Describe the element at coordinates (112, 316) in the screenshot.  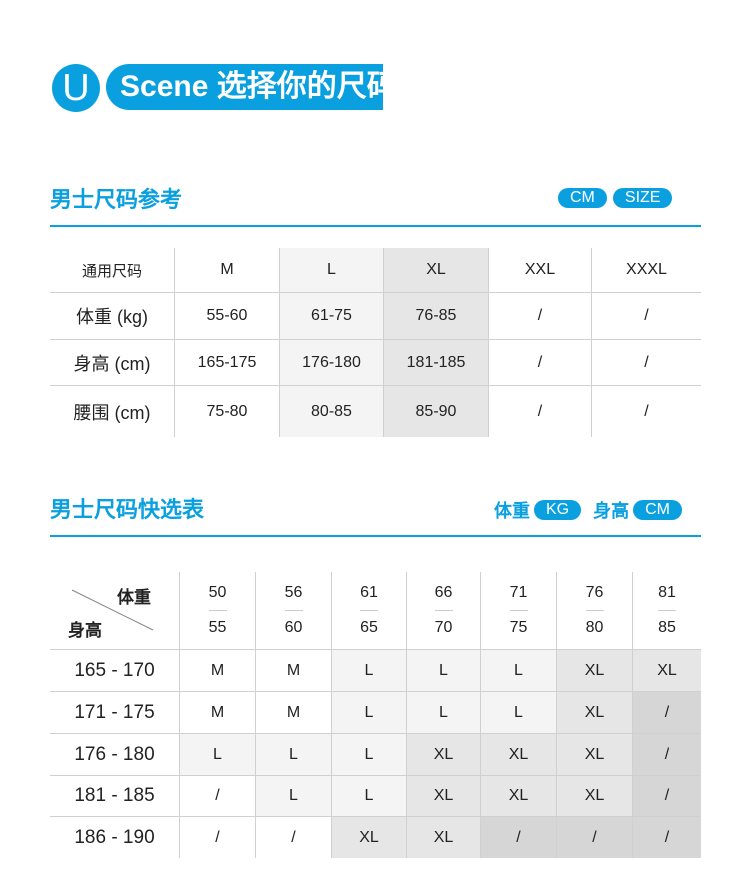
I see `table-cell: 体重 (kg)` at that location.